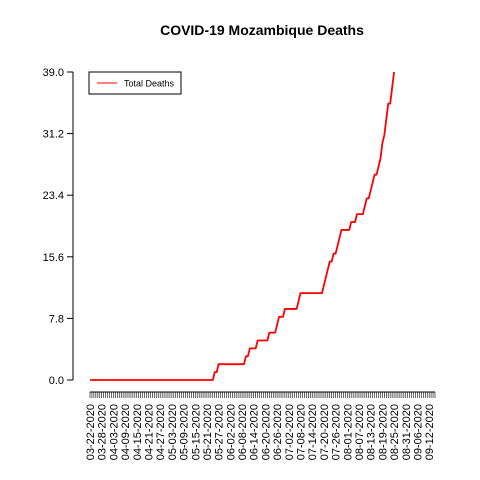 The image size is (480, 480). Describe the element at coordinates (53, 258) in the screenshot. I see `y-tick-label: 15.6` at that location.